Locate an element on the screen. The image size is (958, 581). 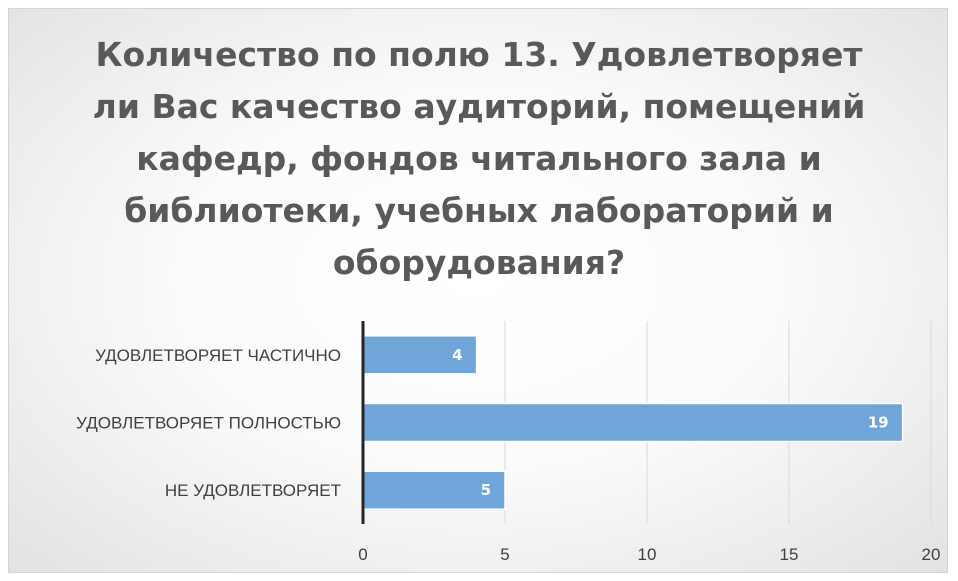
x-tick-label-0: 0 is located at coordinates (362, 554).